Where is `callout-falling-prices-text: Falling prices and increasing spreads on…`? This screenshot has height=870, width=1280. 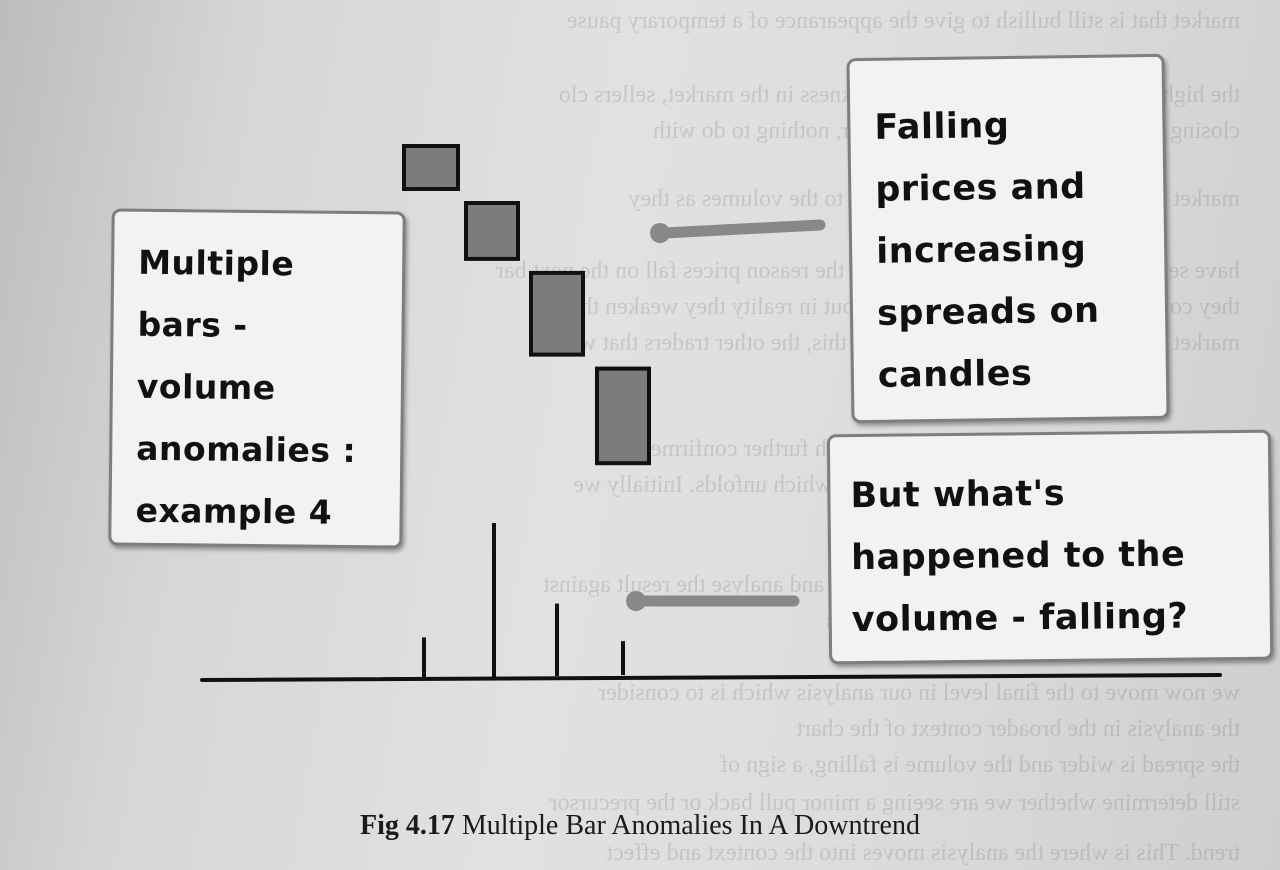 callout-falling-prices-text: Falling prices and increasing spreads on… is located at coordinates (987, 250).